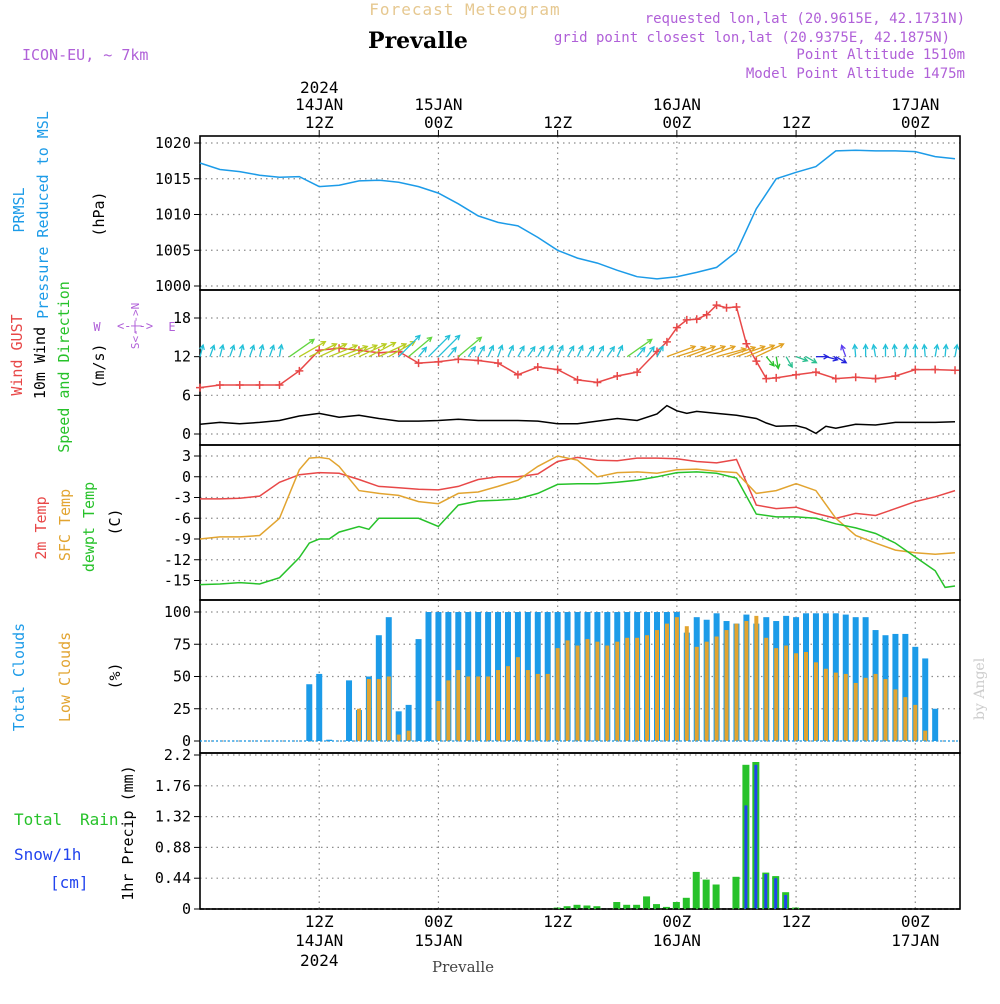  I want to click on panel-frame, so click(580, 522).